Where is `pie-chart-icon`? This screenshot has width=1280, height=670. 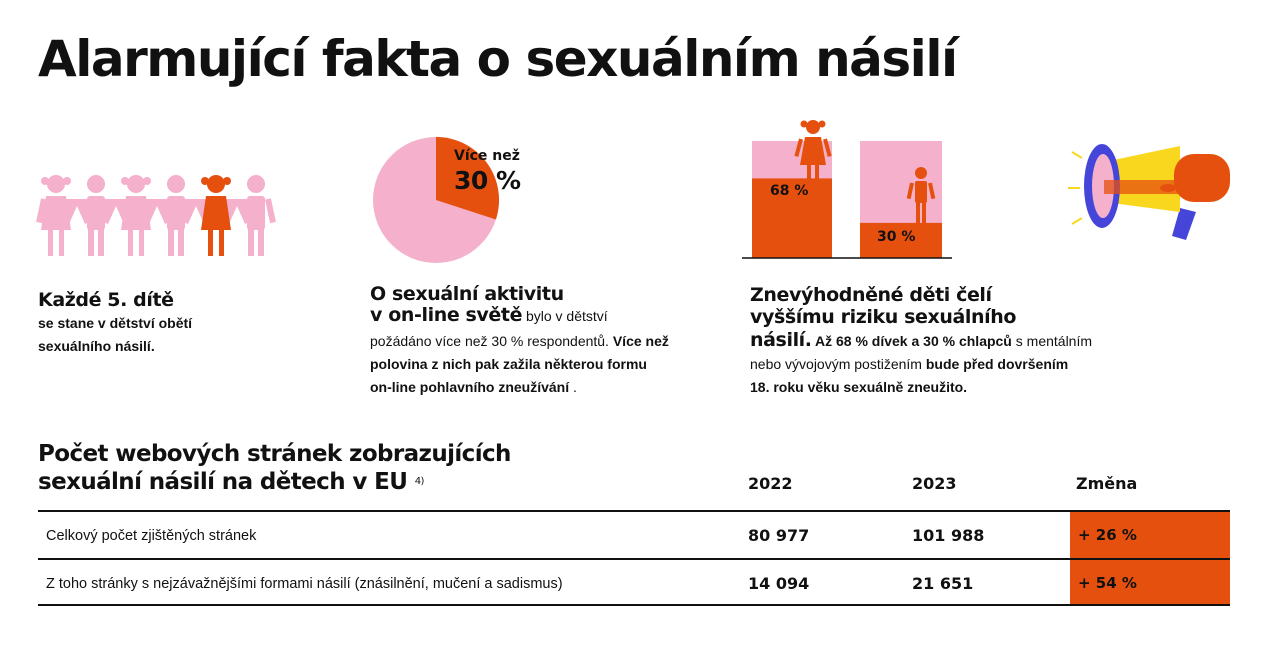
pie-chart-icon is located at coordinates (436, 200).